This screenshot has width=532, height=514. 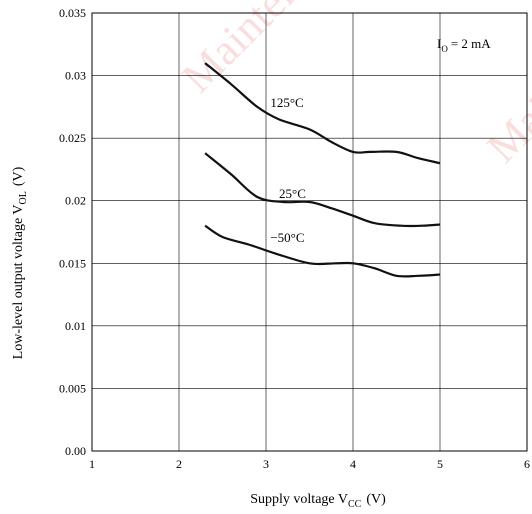 What do you see at coordinates (72, 388) in the screenshot?
I see `y-tick-label: 0.005` at bounding box center [72, 388].